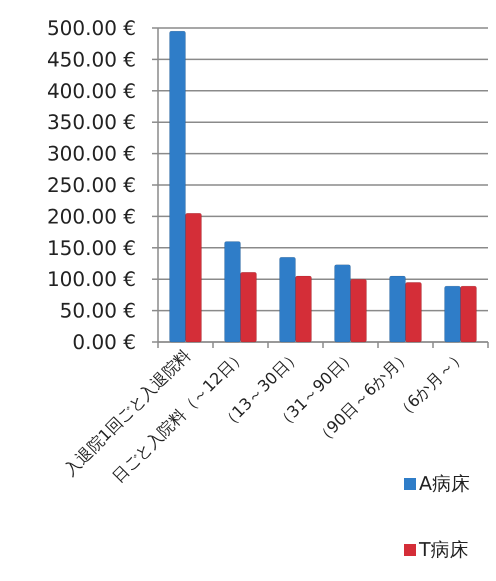 The height and width of the screenshot is (581, 496). I want to click on ytick: 50.00 €, so click(98, 310).